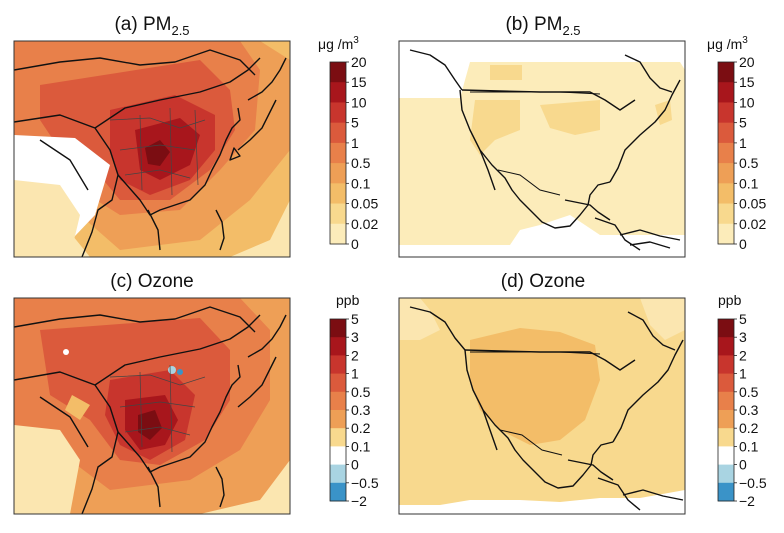 Image resolution: width=784 pixels, height=533 pixels. What do you see at coordinates (419, 319) in the screenshot?
I see `panel-d-alaska-region` at bounding box center [419, 319].